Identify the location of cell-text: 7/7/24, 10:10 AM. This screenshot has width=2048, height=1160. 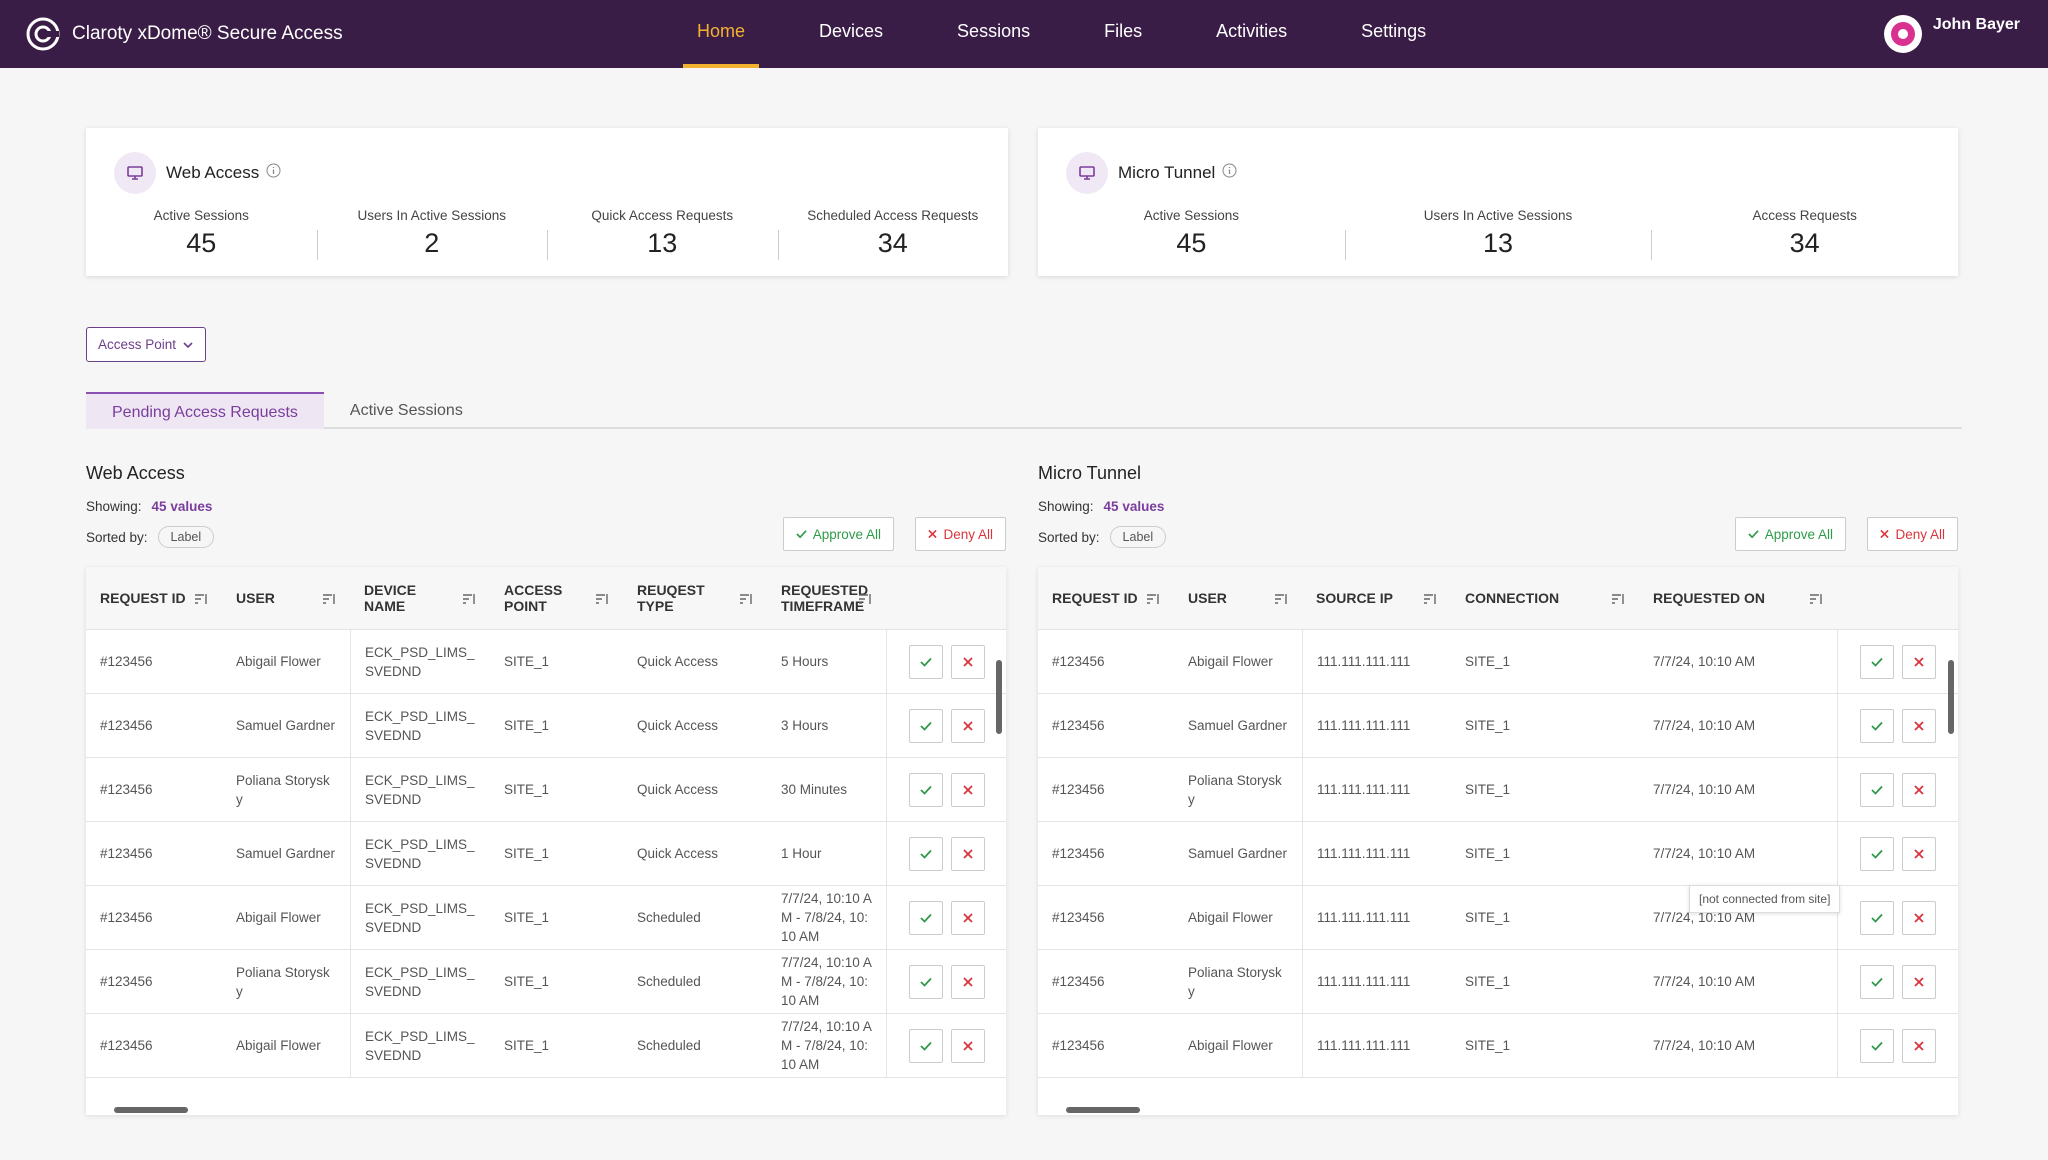
(1704, 725).